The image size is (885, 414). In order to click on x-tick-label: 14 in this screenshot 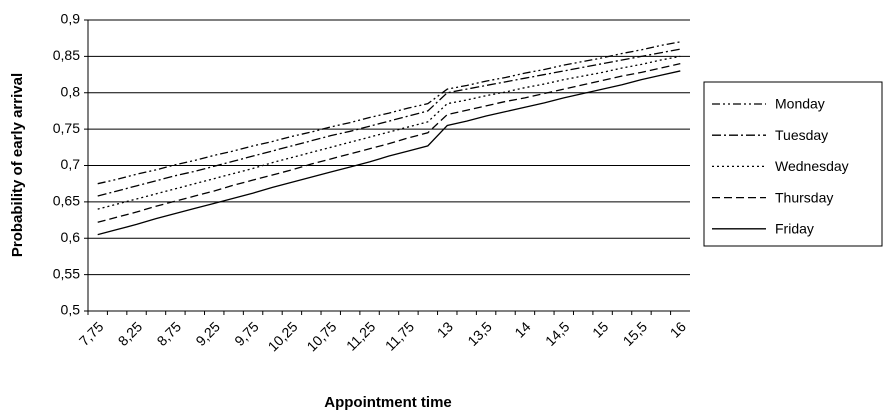, I will do `click(522, 329)`.